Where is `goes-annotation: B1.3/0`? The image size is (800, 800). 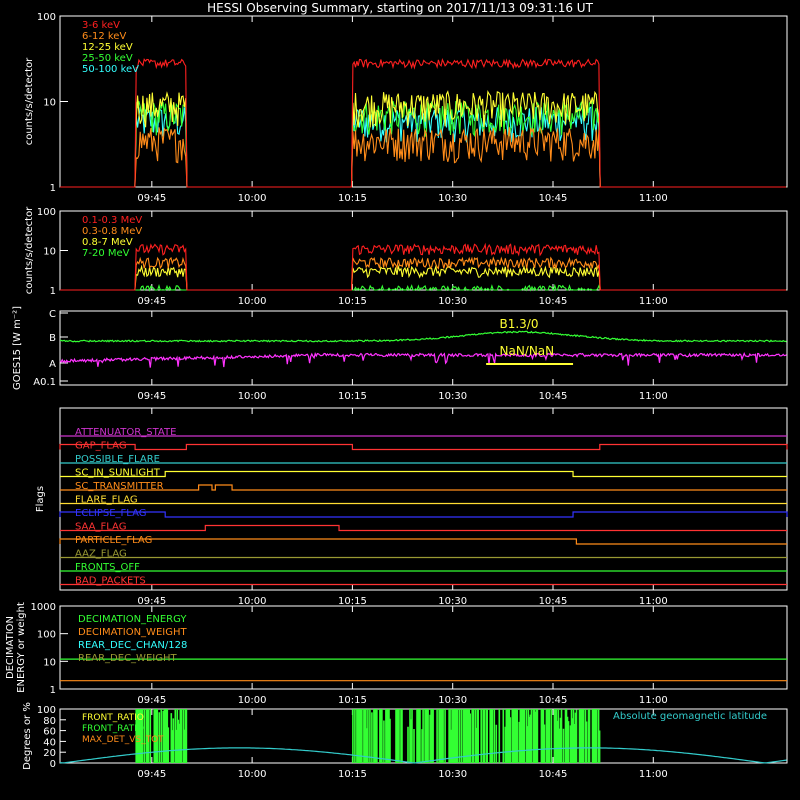 goes-annotation: B1.3/0 is located at coordinates (518, 324).